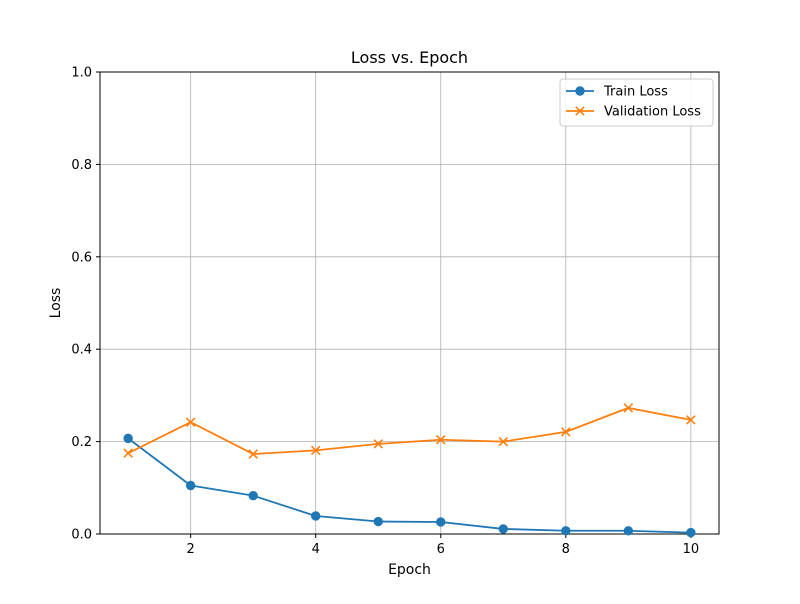  I want to click on y-tick-label: 0.8, so click(81, 165).